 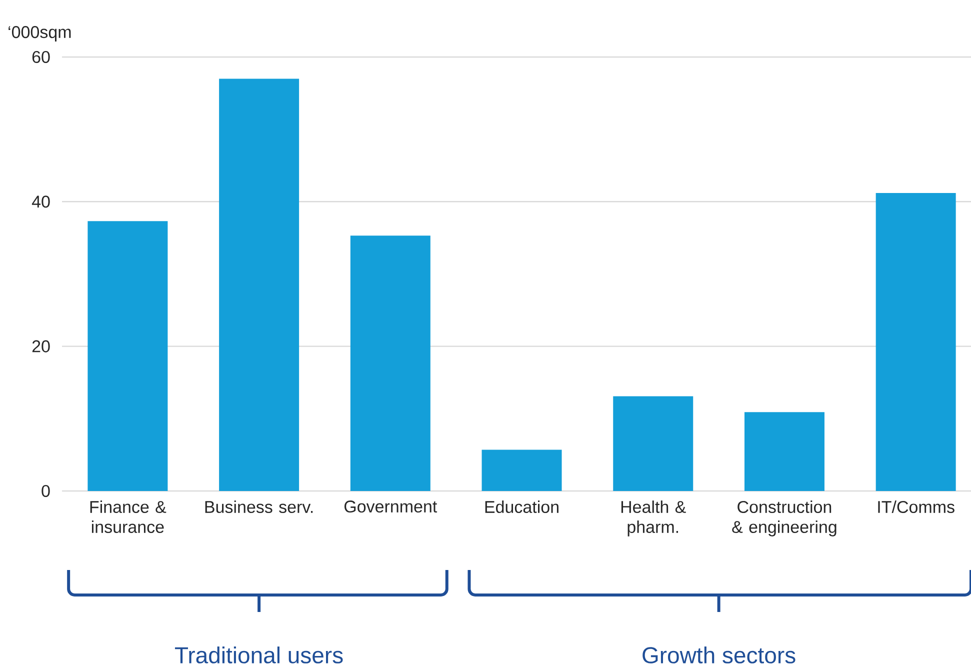 I want to click on y-tick-label: 40, so click(x=41, y=202).